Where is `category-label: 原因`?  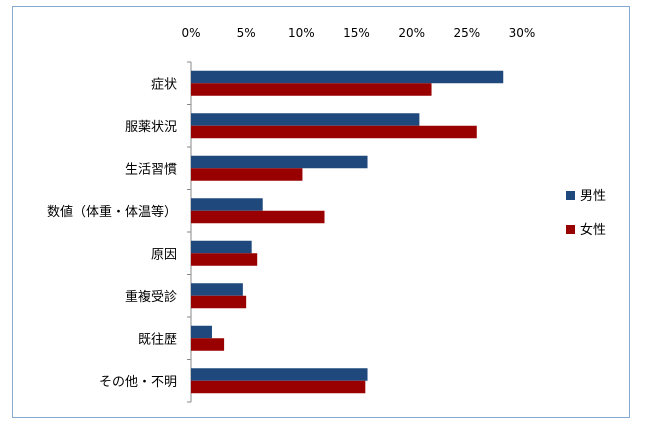 category-label: 原因 is located at coordinates (164, 254).